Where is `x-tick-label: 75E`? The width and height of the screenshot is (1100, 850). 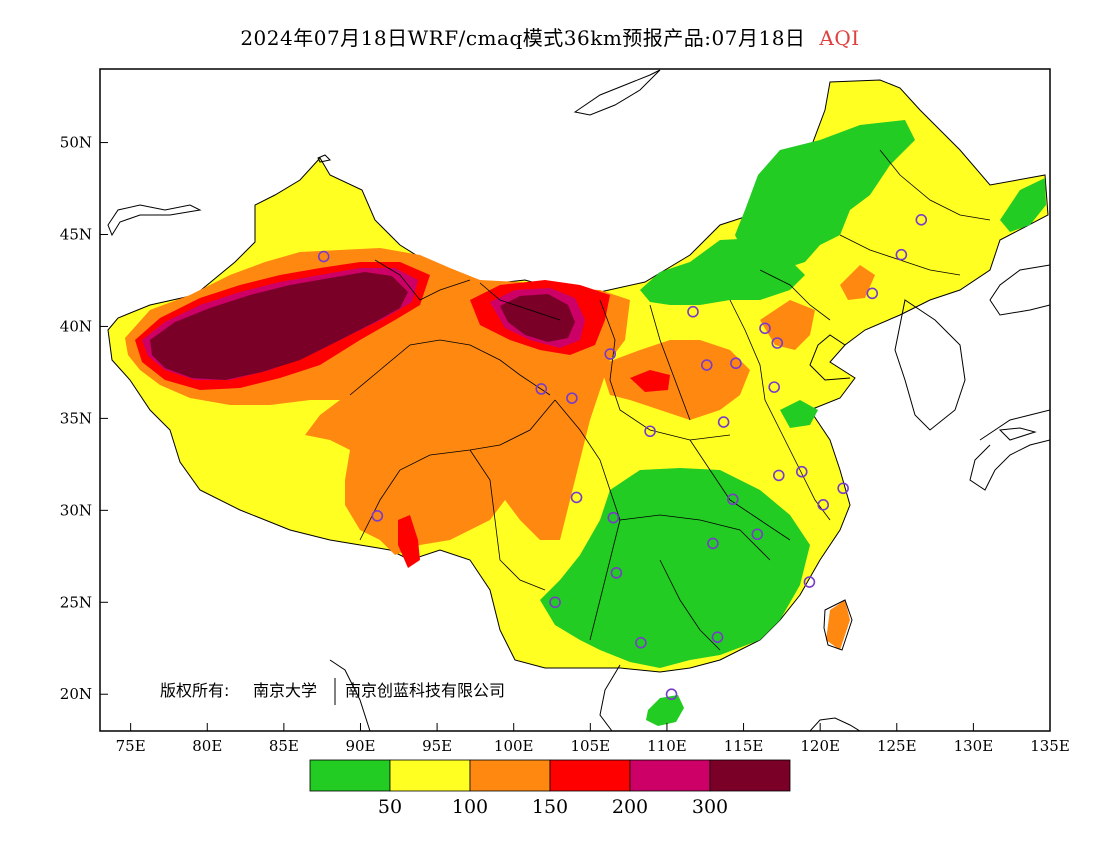 x-tick-label: 75E is located at coordinates (131, 746).